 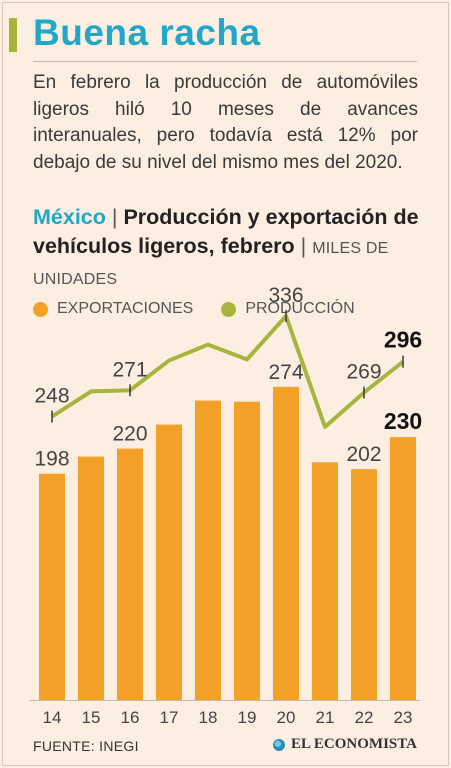 What do you see at coordinates (229, 309) in the screenshot?
I see `legend-swatch-production` at bounding box center [229, 309].